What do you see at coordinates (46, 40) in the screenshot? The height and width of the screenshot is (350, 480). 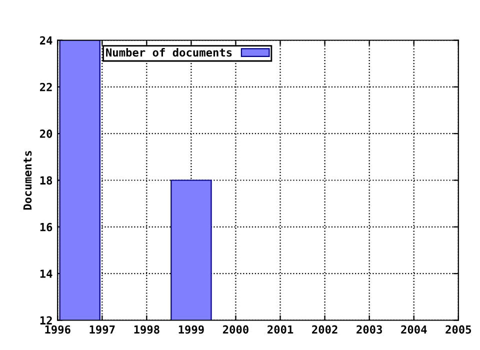 I see `y-tick-label: 24` at bounding box center [46, 40].